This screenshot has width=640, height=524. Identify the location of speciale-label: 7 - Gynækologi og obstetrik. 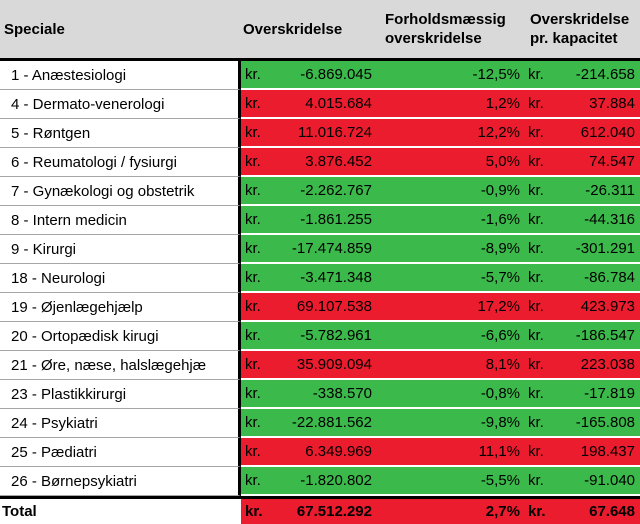
(103, 191).